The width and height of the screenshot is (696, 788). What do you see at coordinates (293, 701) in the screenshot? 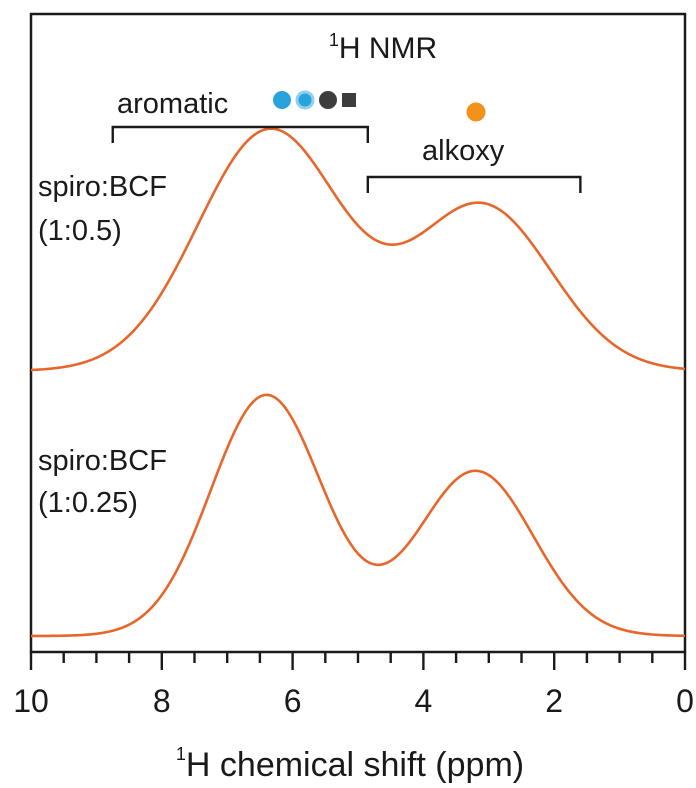
I see `x-tick-label: 6` at bounding box center [293, 701].